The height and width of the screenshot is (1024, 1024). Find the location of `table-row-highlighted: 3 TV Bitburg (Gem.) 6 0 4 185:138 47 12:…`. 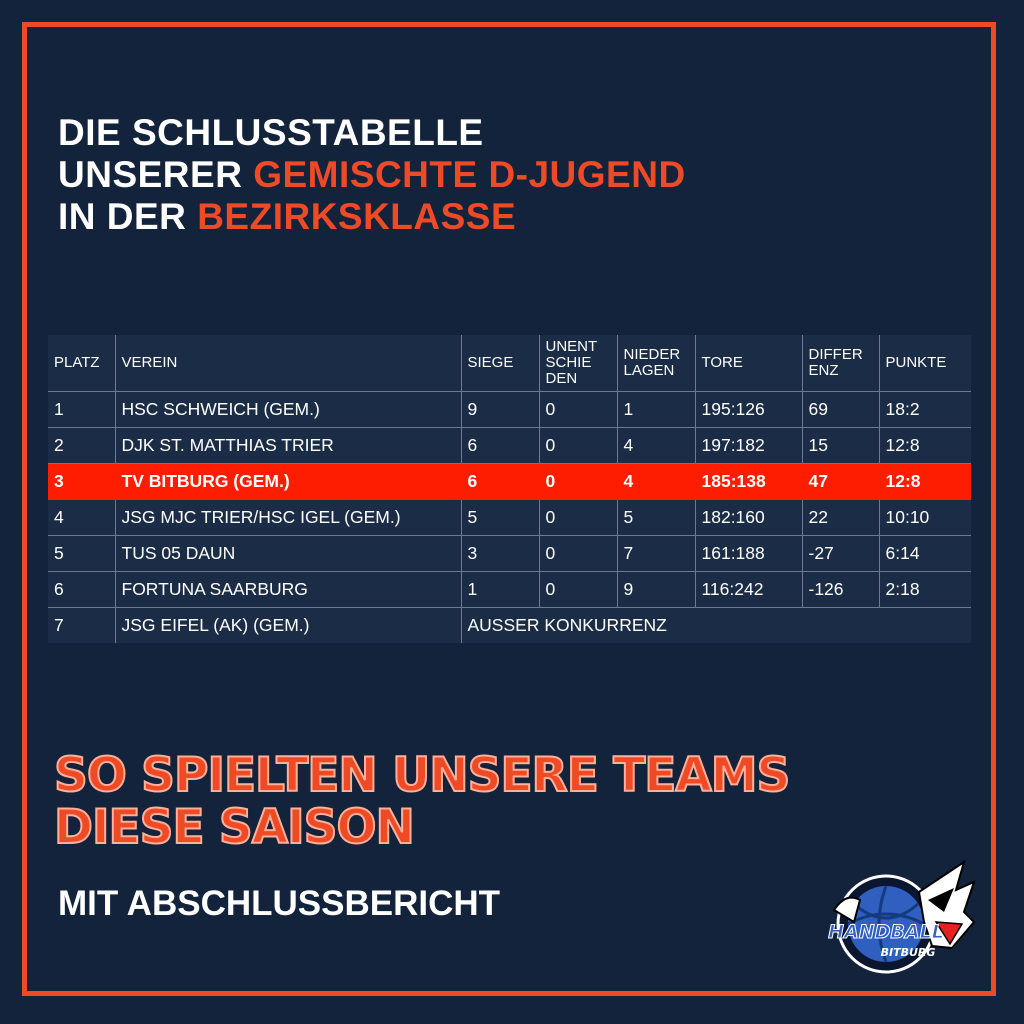

table-row-highlighted: 3 TV Bitburg (Gem.) 6 0 4 185:138 47 12:… is located at coordinates (509, 481).